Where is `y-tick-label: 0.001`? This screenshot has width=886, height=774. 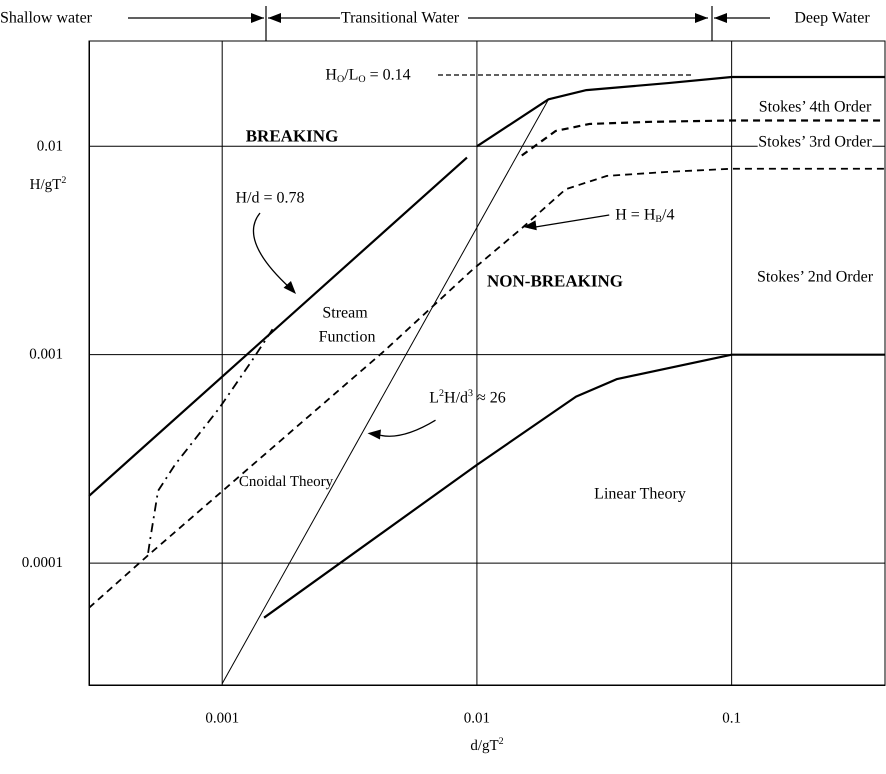
y-tick-label: 0.001 is located at coordinates (46, 354).